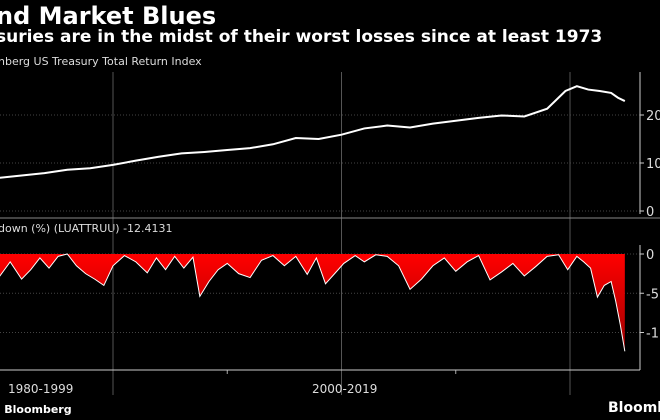 Image resolution: width=660 pixels, height=420 pixels. Describe the element at coordinates (653, 164) in the screenshot. I see `y-tick-label: 10` at that location.